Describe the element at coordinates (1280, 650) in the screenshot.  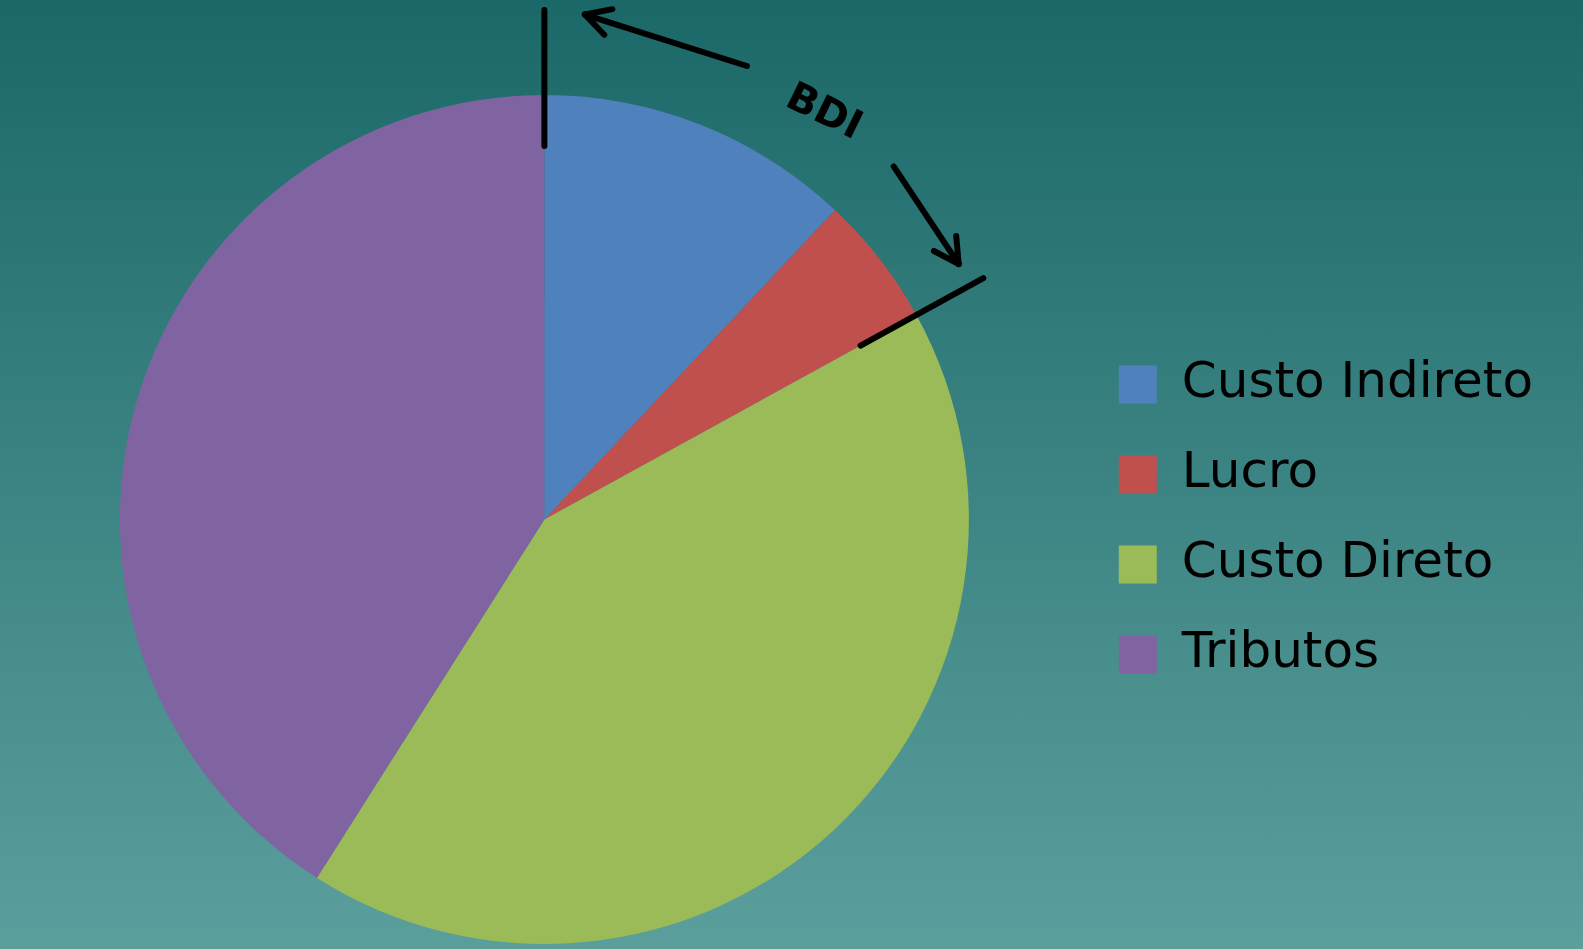
I see `legend-label: Tributos` at that location.